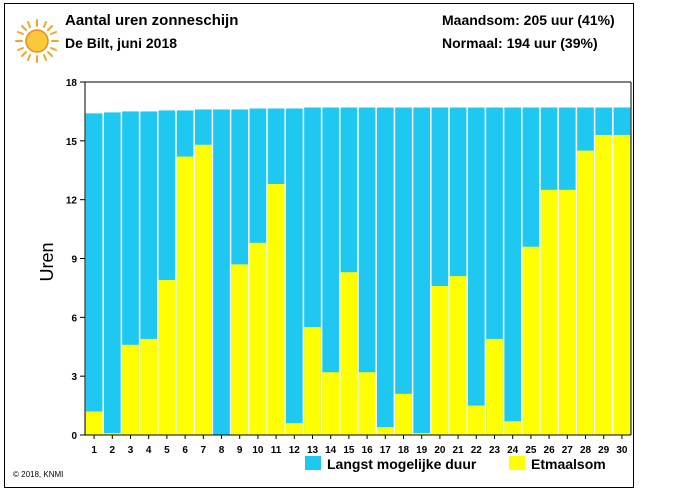 Image resolution: width=700 pixels, height=495 pixels. I want to click on y-axis: 0 3 6 9 12 15 18, so click(76, 260).